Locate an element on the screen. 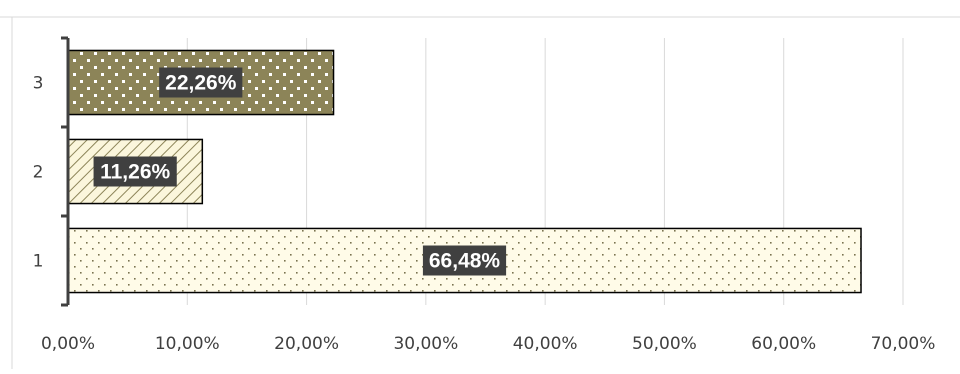 This screenshot has width=960, height=374. category-label-1: 1 is located at coordinates (38, 262).